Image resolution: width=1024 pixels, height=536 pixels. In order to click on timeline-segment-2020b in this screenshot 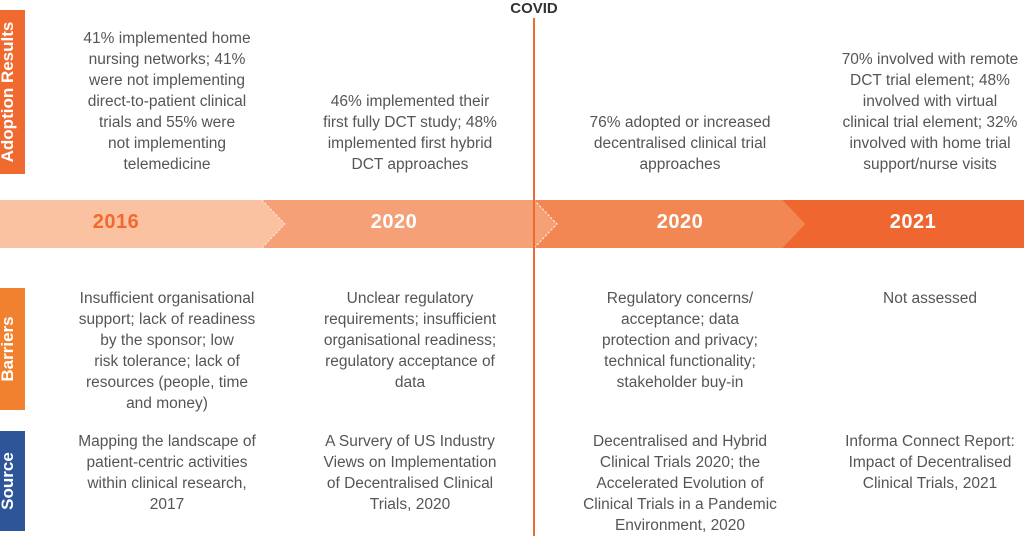, I will do `click(669, 224)`.